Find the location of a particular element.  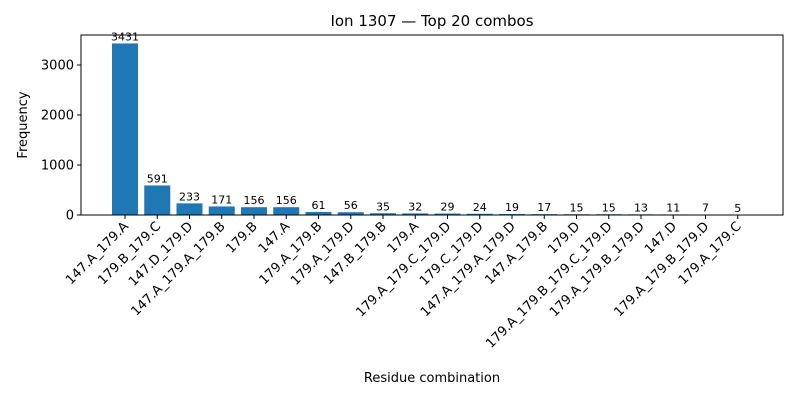

data-label-16: 15 is located at coordinates (609, 207).